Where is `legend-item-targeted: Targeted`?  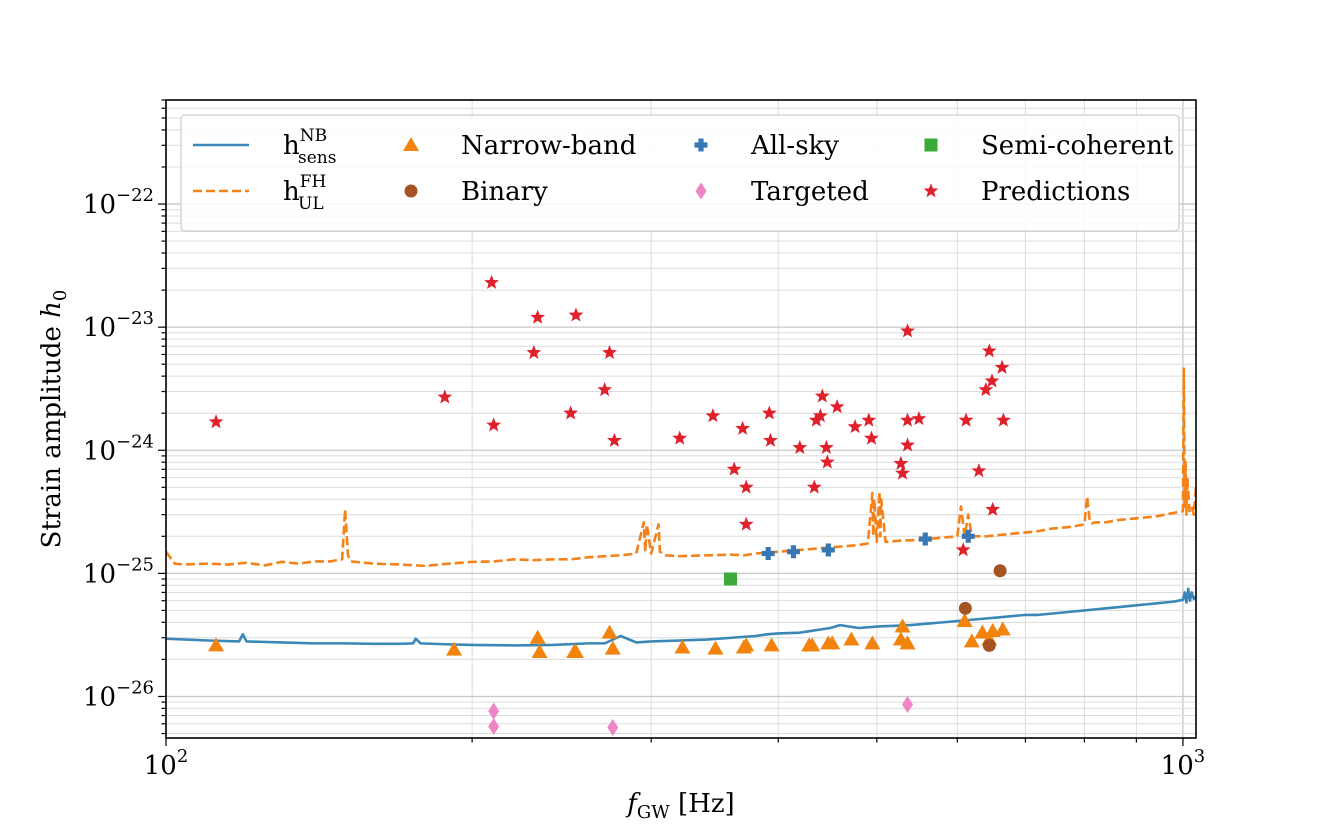 legend-item-targeted: Targeted is located at coordinates (782, 192).